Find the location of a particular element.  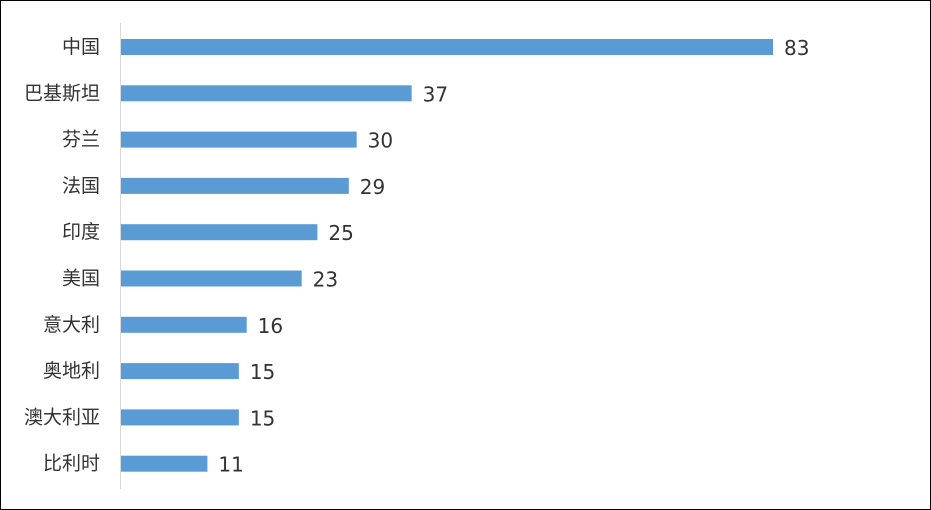

value-label: 25 is located at coordinates (340, 233).